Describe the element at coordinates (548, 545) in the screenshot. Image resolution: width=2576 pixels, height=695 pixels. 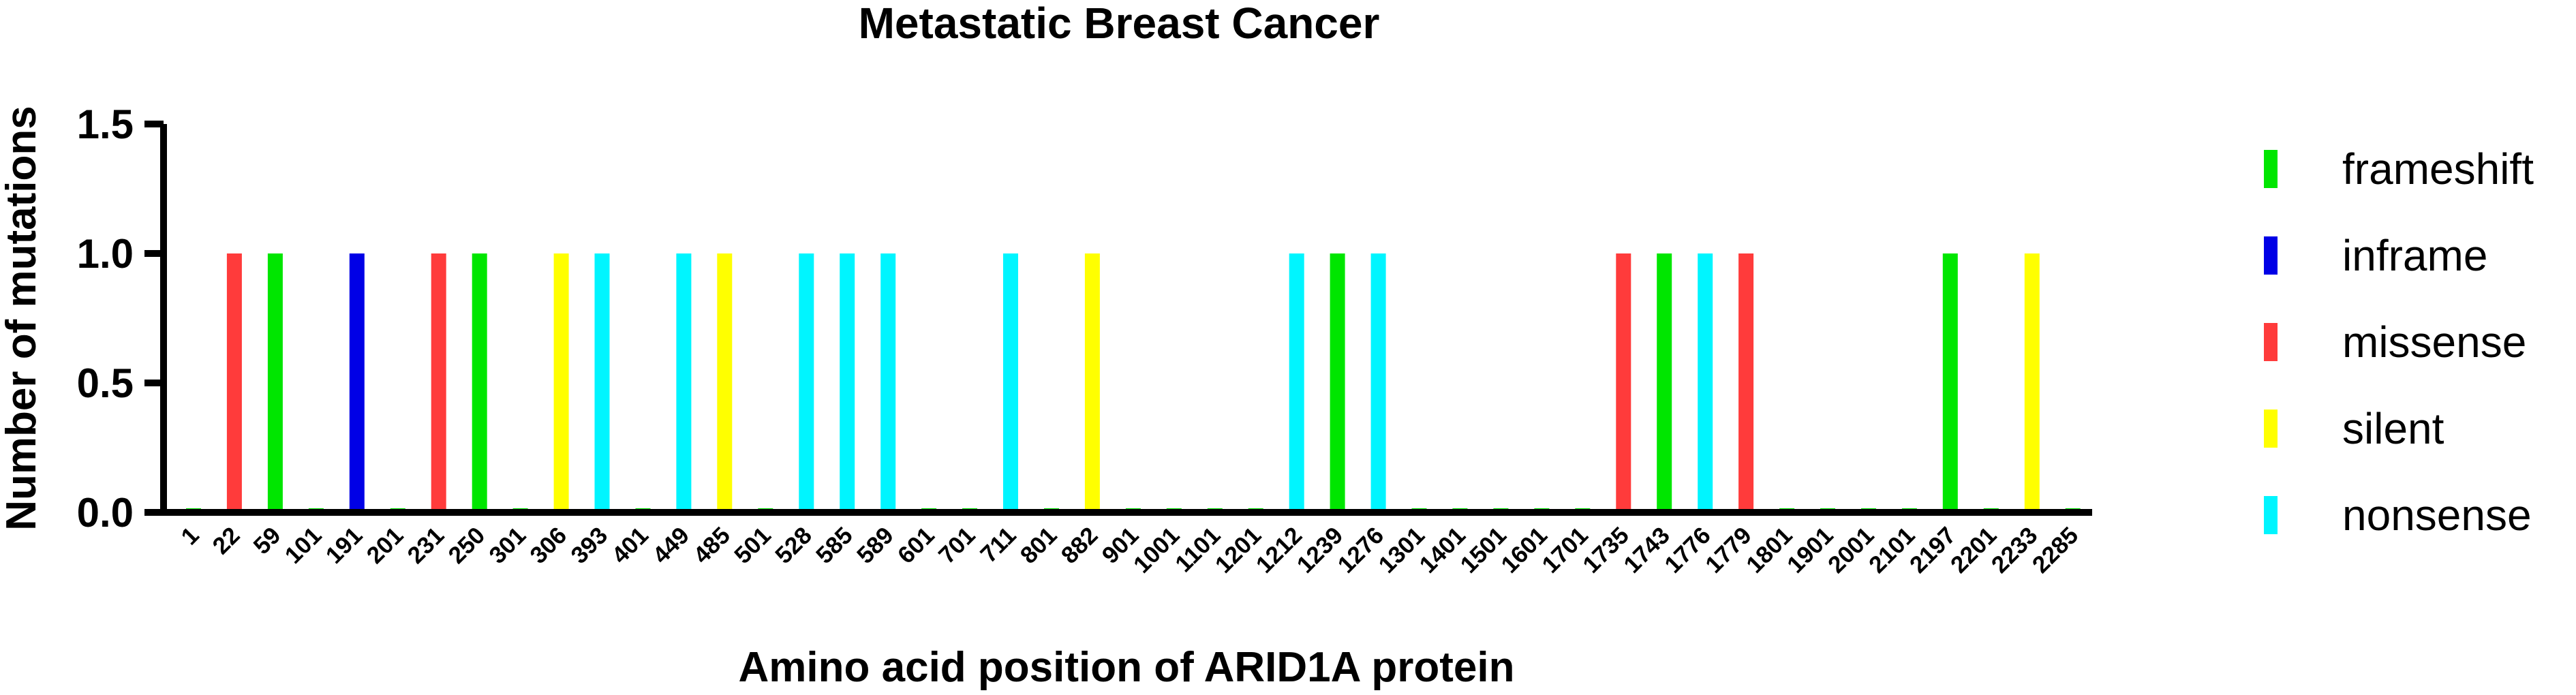
I see `x-tick-label: 306` at that location.